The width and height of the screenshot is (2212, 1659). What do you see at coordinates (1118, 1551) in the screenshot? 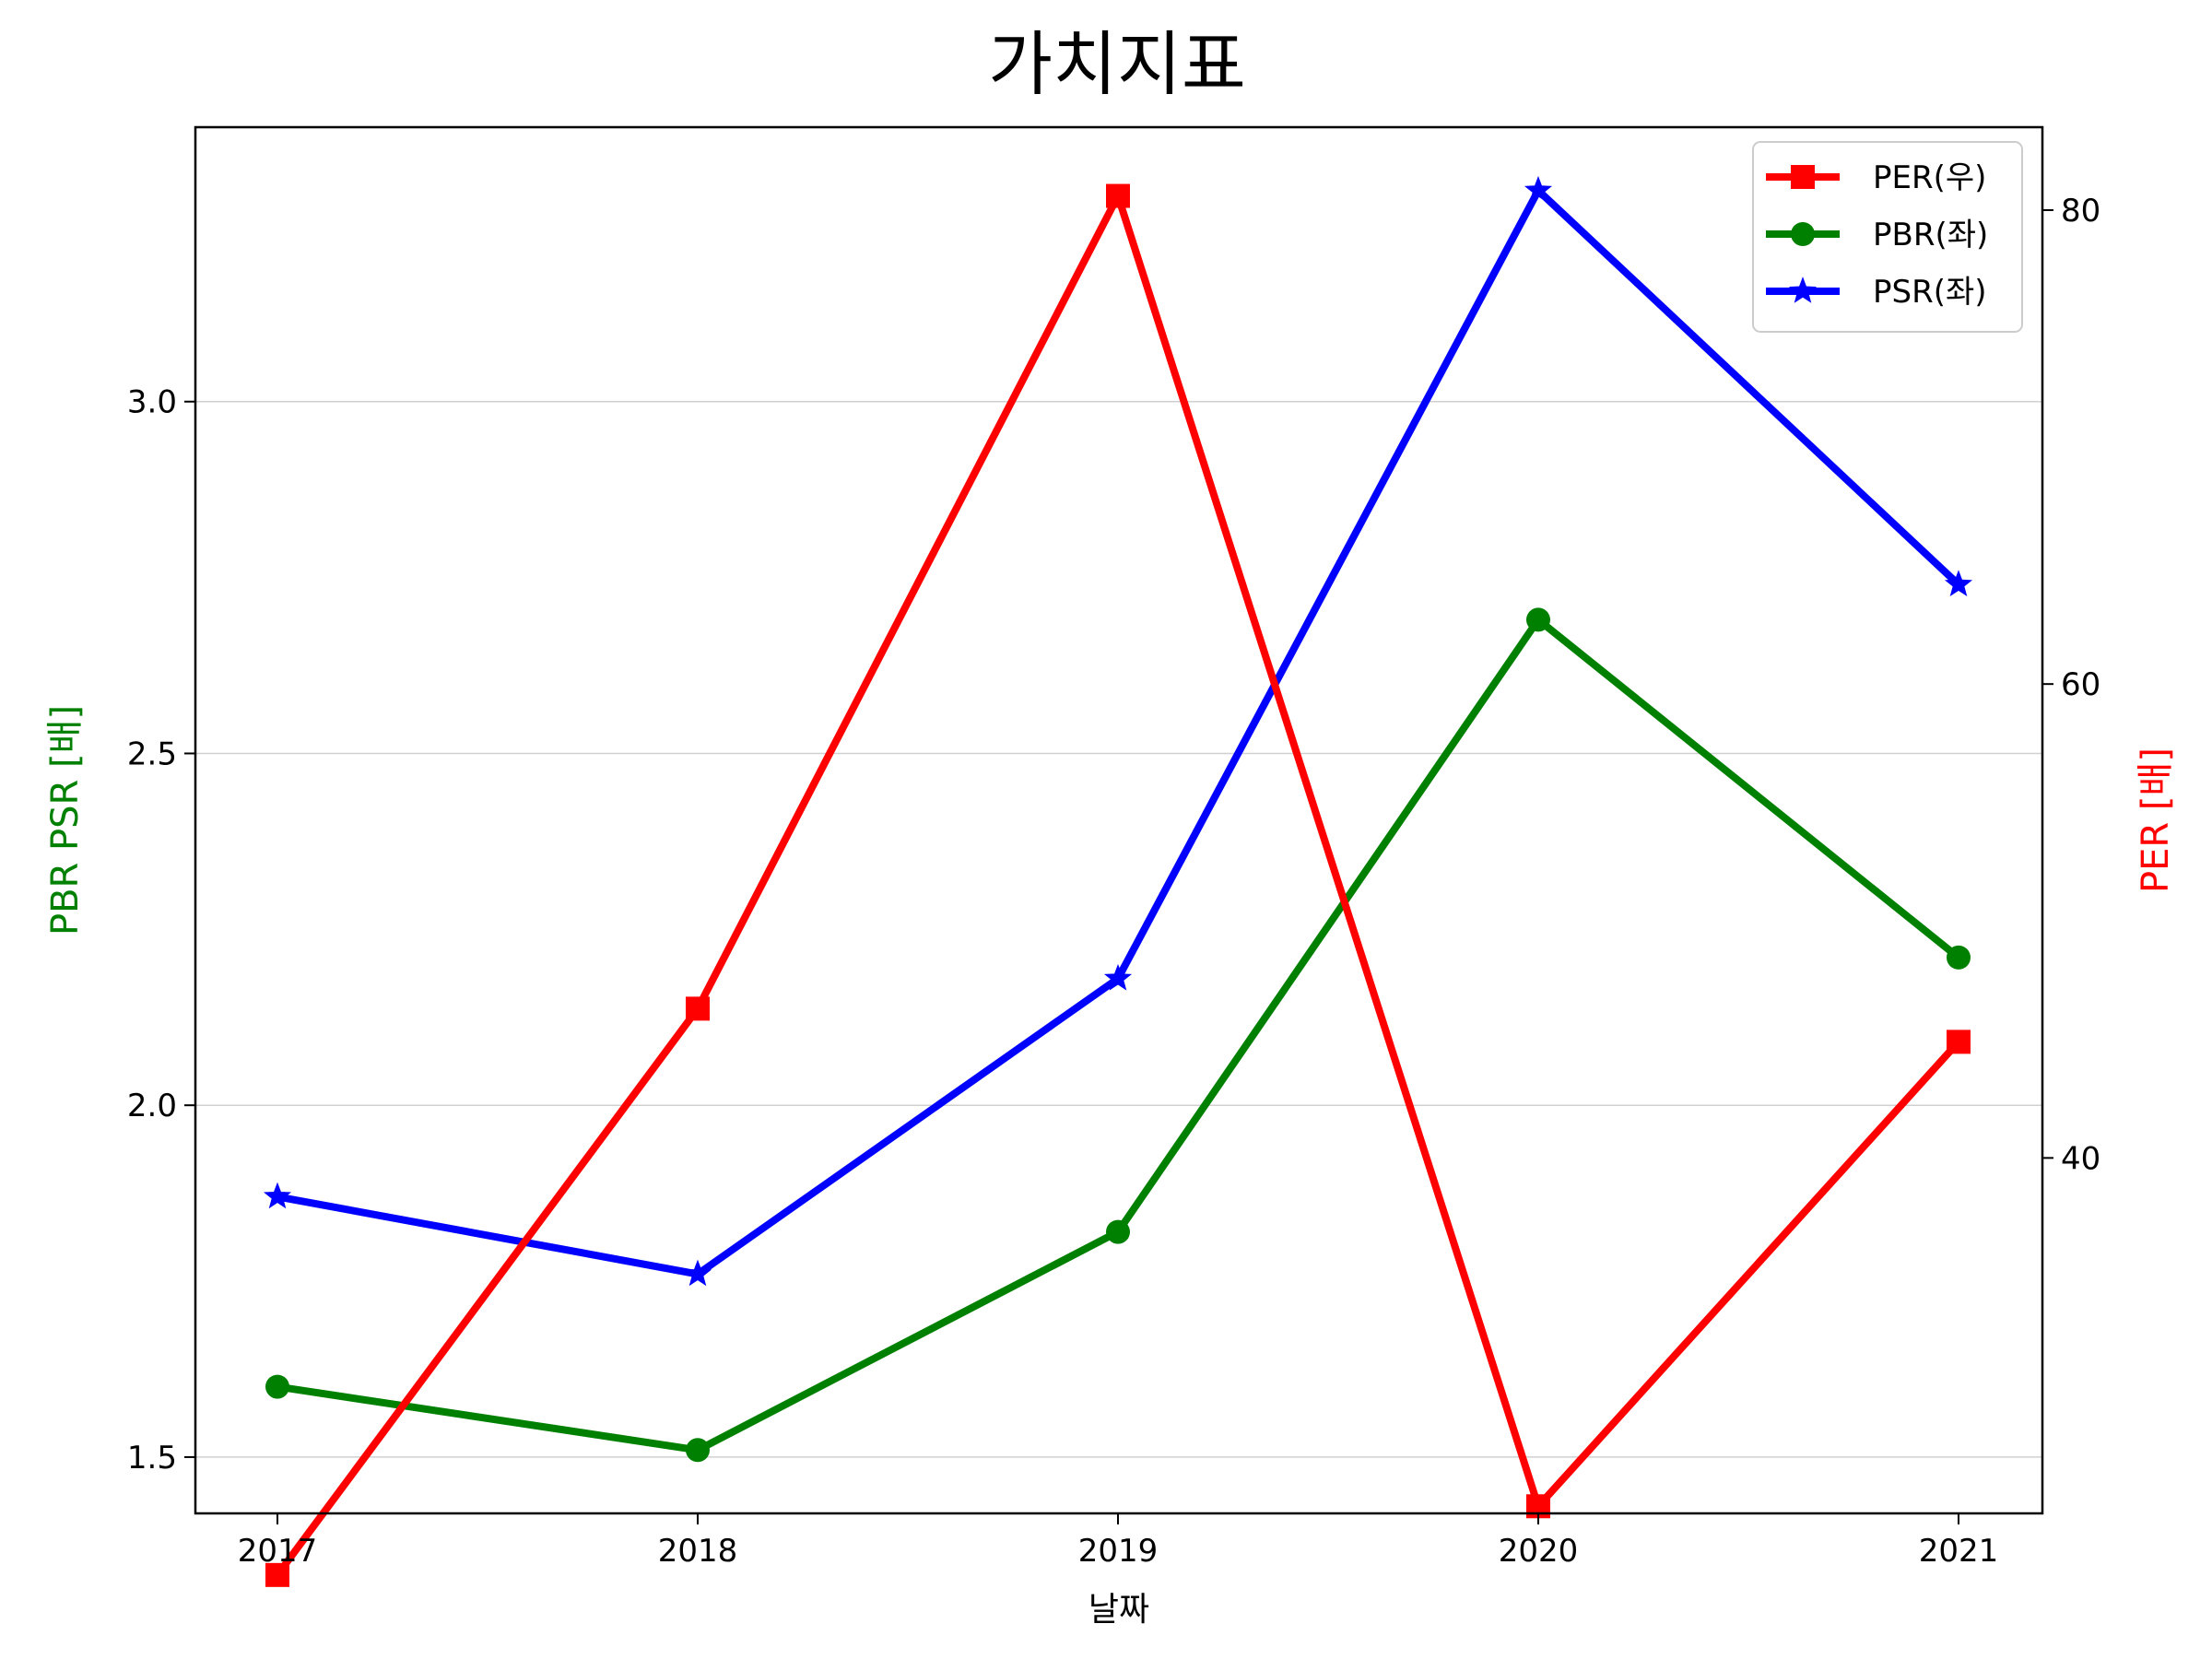
I see `x-tick-label: 2019` at bounding box center [1118, 1551].